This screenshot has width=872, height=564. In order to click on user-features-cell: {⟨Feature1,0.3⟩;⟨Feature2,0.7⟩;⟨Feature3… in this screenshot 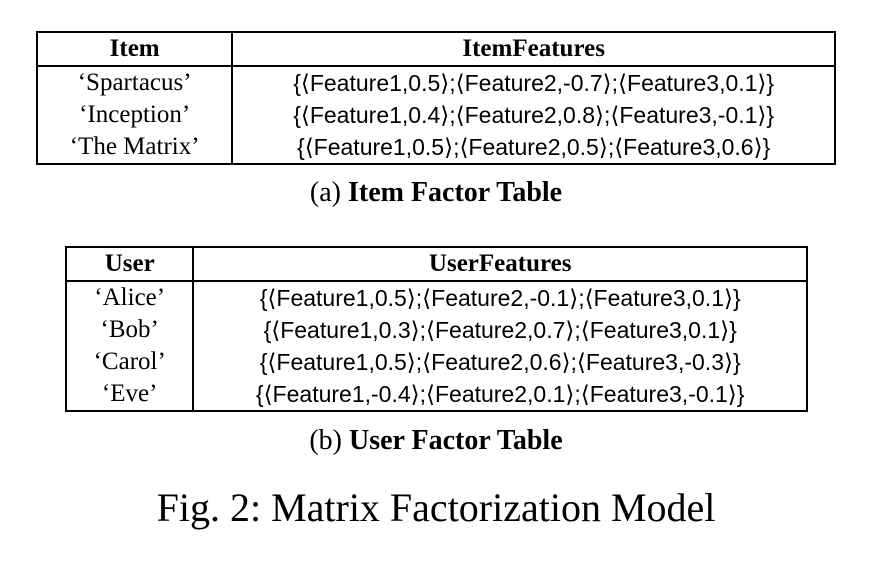, I will do `click(500, 330)`.